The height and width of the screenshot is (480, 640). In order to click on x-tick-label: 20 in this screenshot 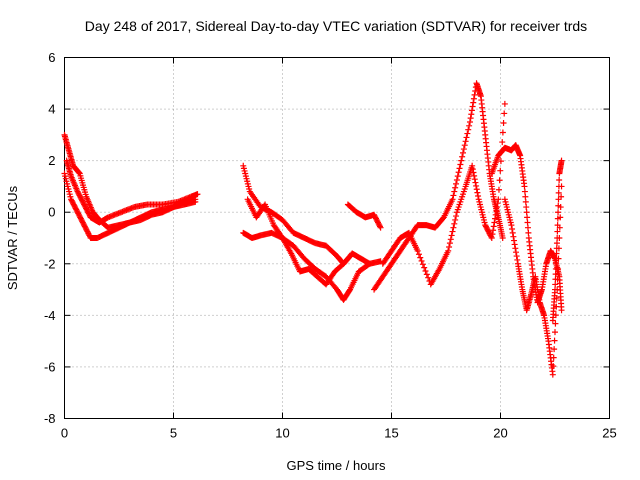, I will do `click(500, 433)`.